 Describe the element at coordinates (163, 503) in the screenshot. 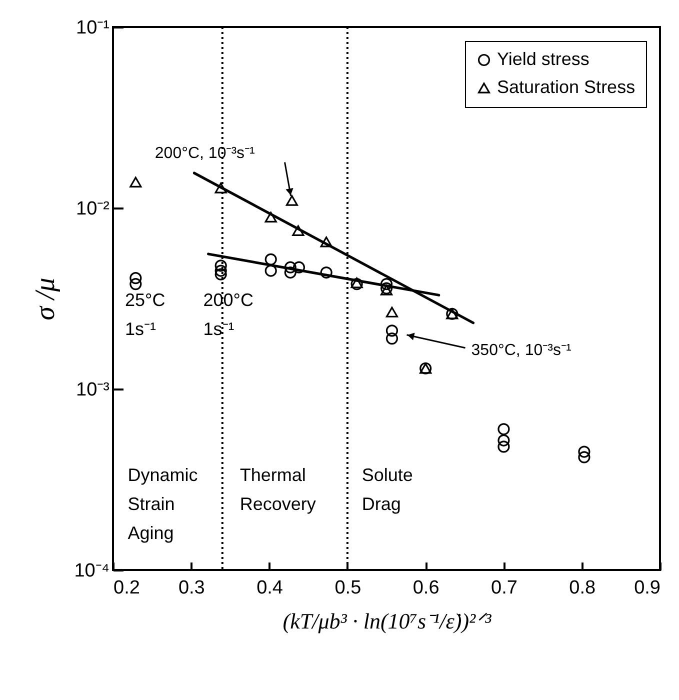

I see `annotation: Dynamic Strain Aging` at that location.